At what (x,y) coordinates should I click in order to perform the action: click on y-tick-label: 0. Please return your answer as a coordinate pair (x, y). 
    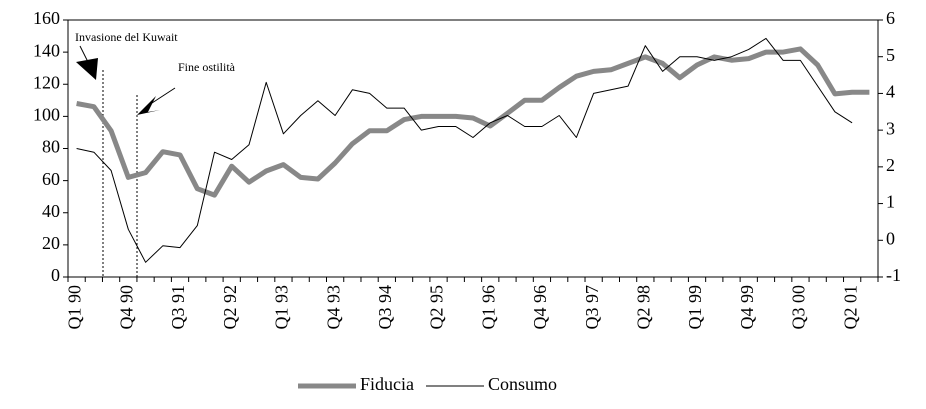
    Looking at the image, I should click on (55, 275).